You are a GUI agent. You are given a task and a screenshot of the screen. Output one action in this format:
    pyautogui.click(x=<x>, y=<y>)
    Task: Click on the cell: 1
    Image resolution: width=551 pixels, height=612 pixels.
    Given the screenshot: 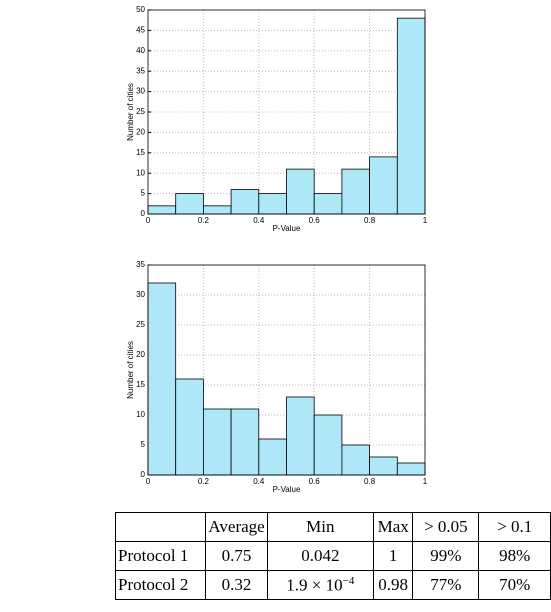 What is the action you would take?
    pyautogui.click(x=393, y=556)
    